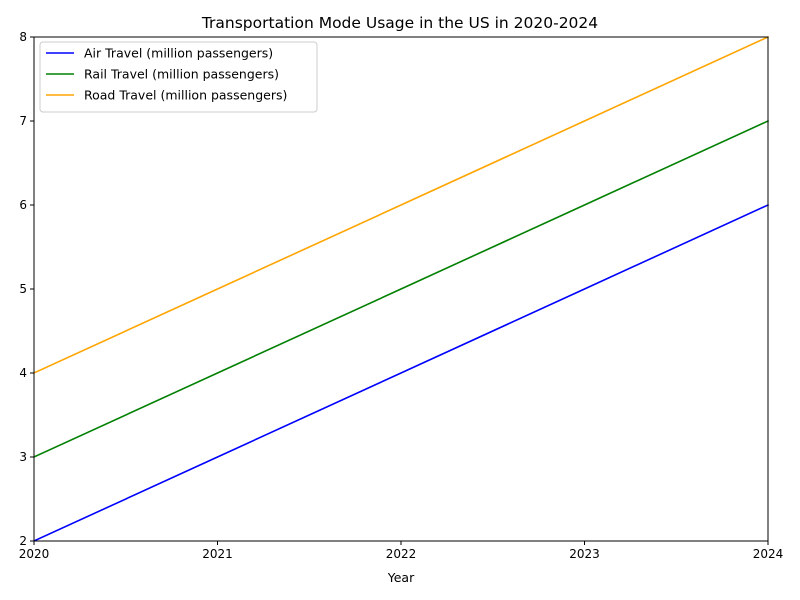 Image resolution: width=800 pixels, height=600 pixels. I want to click on legend-box, so click(178, 77).